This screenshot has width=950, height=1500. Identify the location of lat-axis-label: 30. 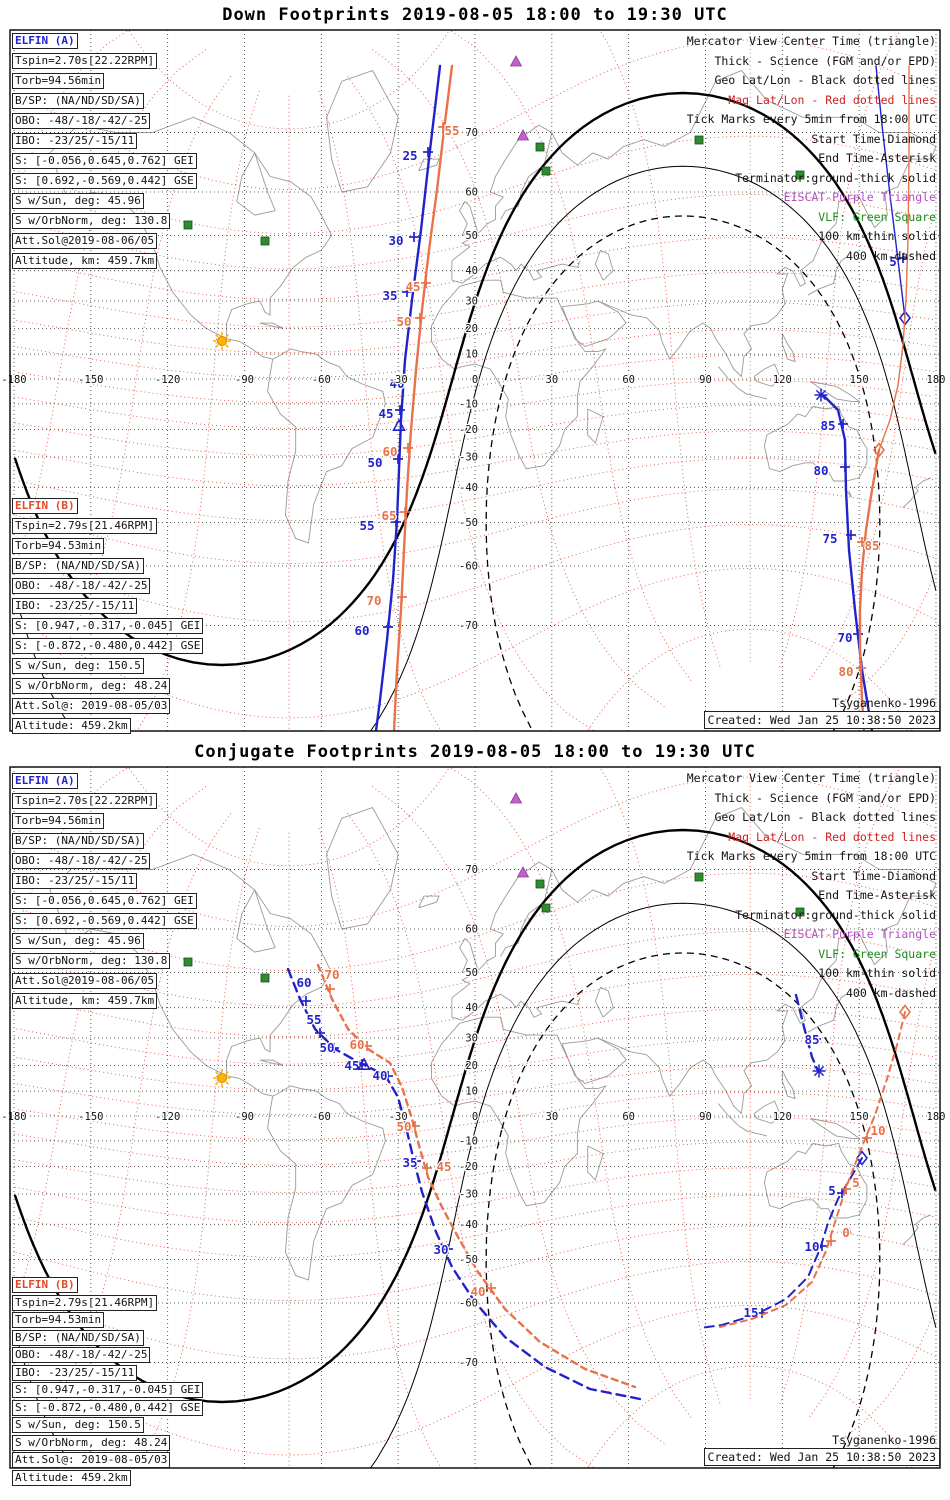
(471, 1038).